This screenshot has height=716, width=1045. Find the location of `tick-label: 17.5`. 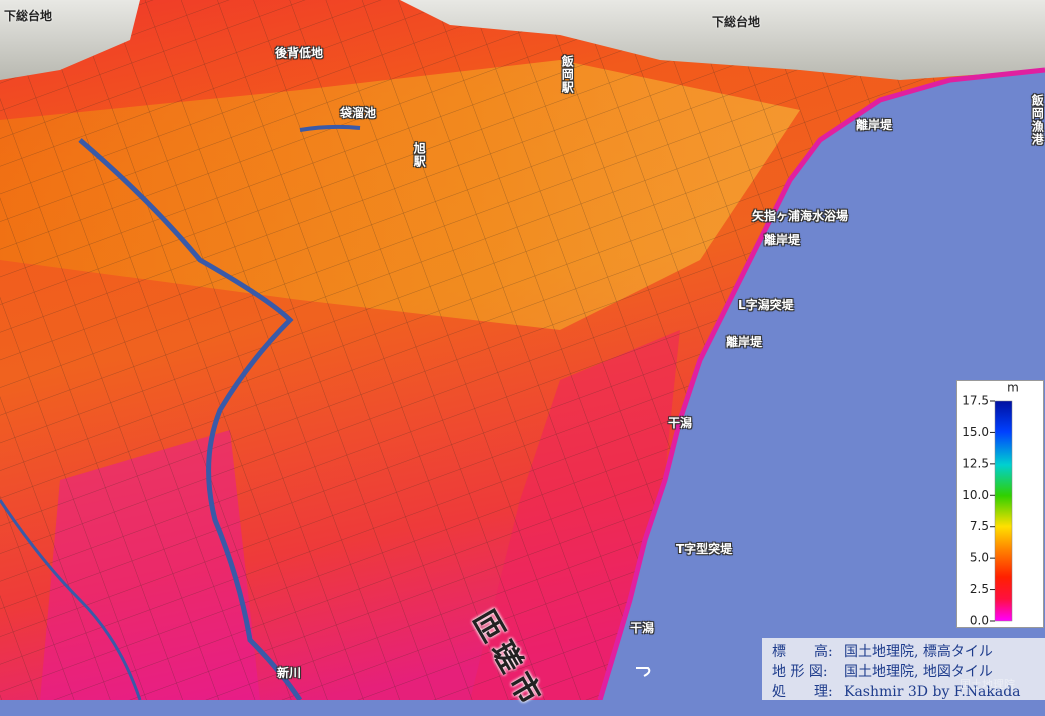

tick-label: 17.5 is located at coordinates (975, 401).